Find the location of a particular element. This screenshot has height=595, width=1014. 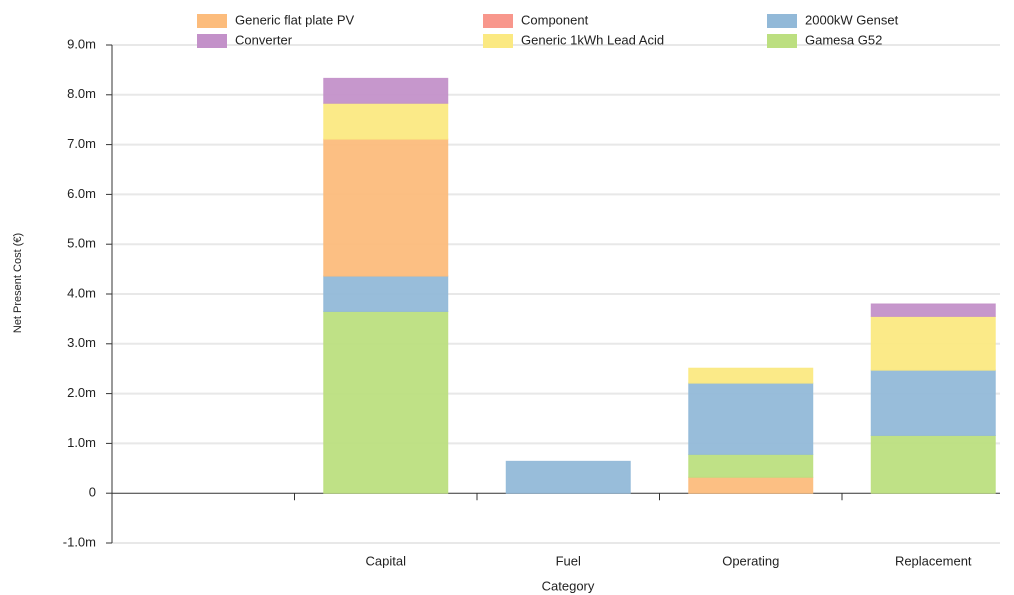

x-tick-label: Capital is located at coordinates (386, 560).